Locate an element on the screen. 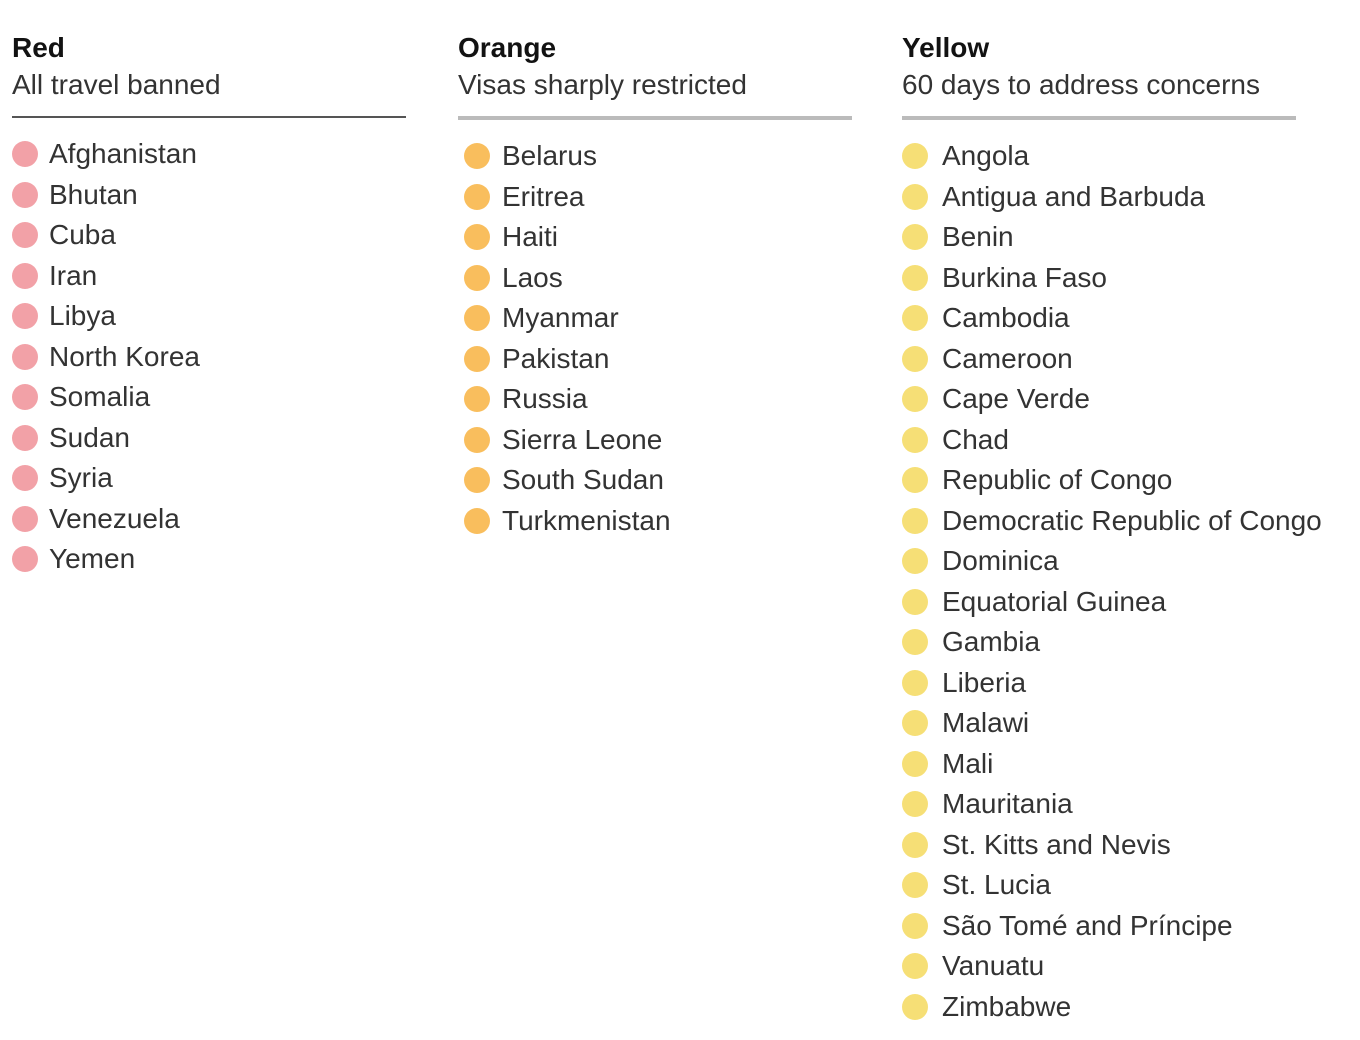 Image resolution: width=1360 pixels, height=1040 pixels. country-name: Laos is located at coordinates (532, 277).